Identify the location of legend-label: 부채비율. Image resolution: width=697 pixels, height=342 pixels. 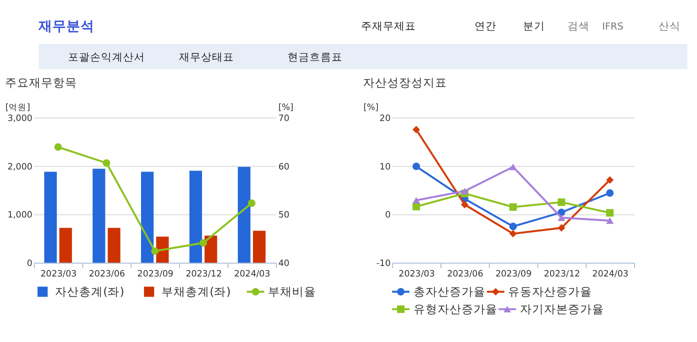
(292, 291).